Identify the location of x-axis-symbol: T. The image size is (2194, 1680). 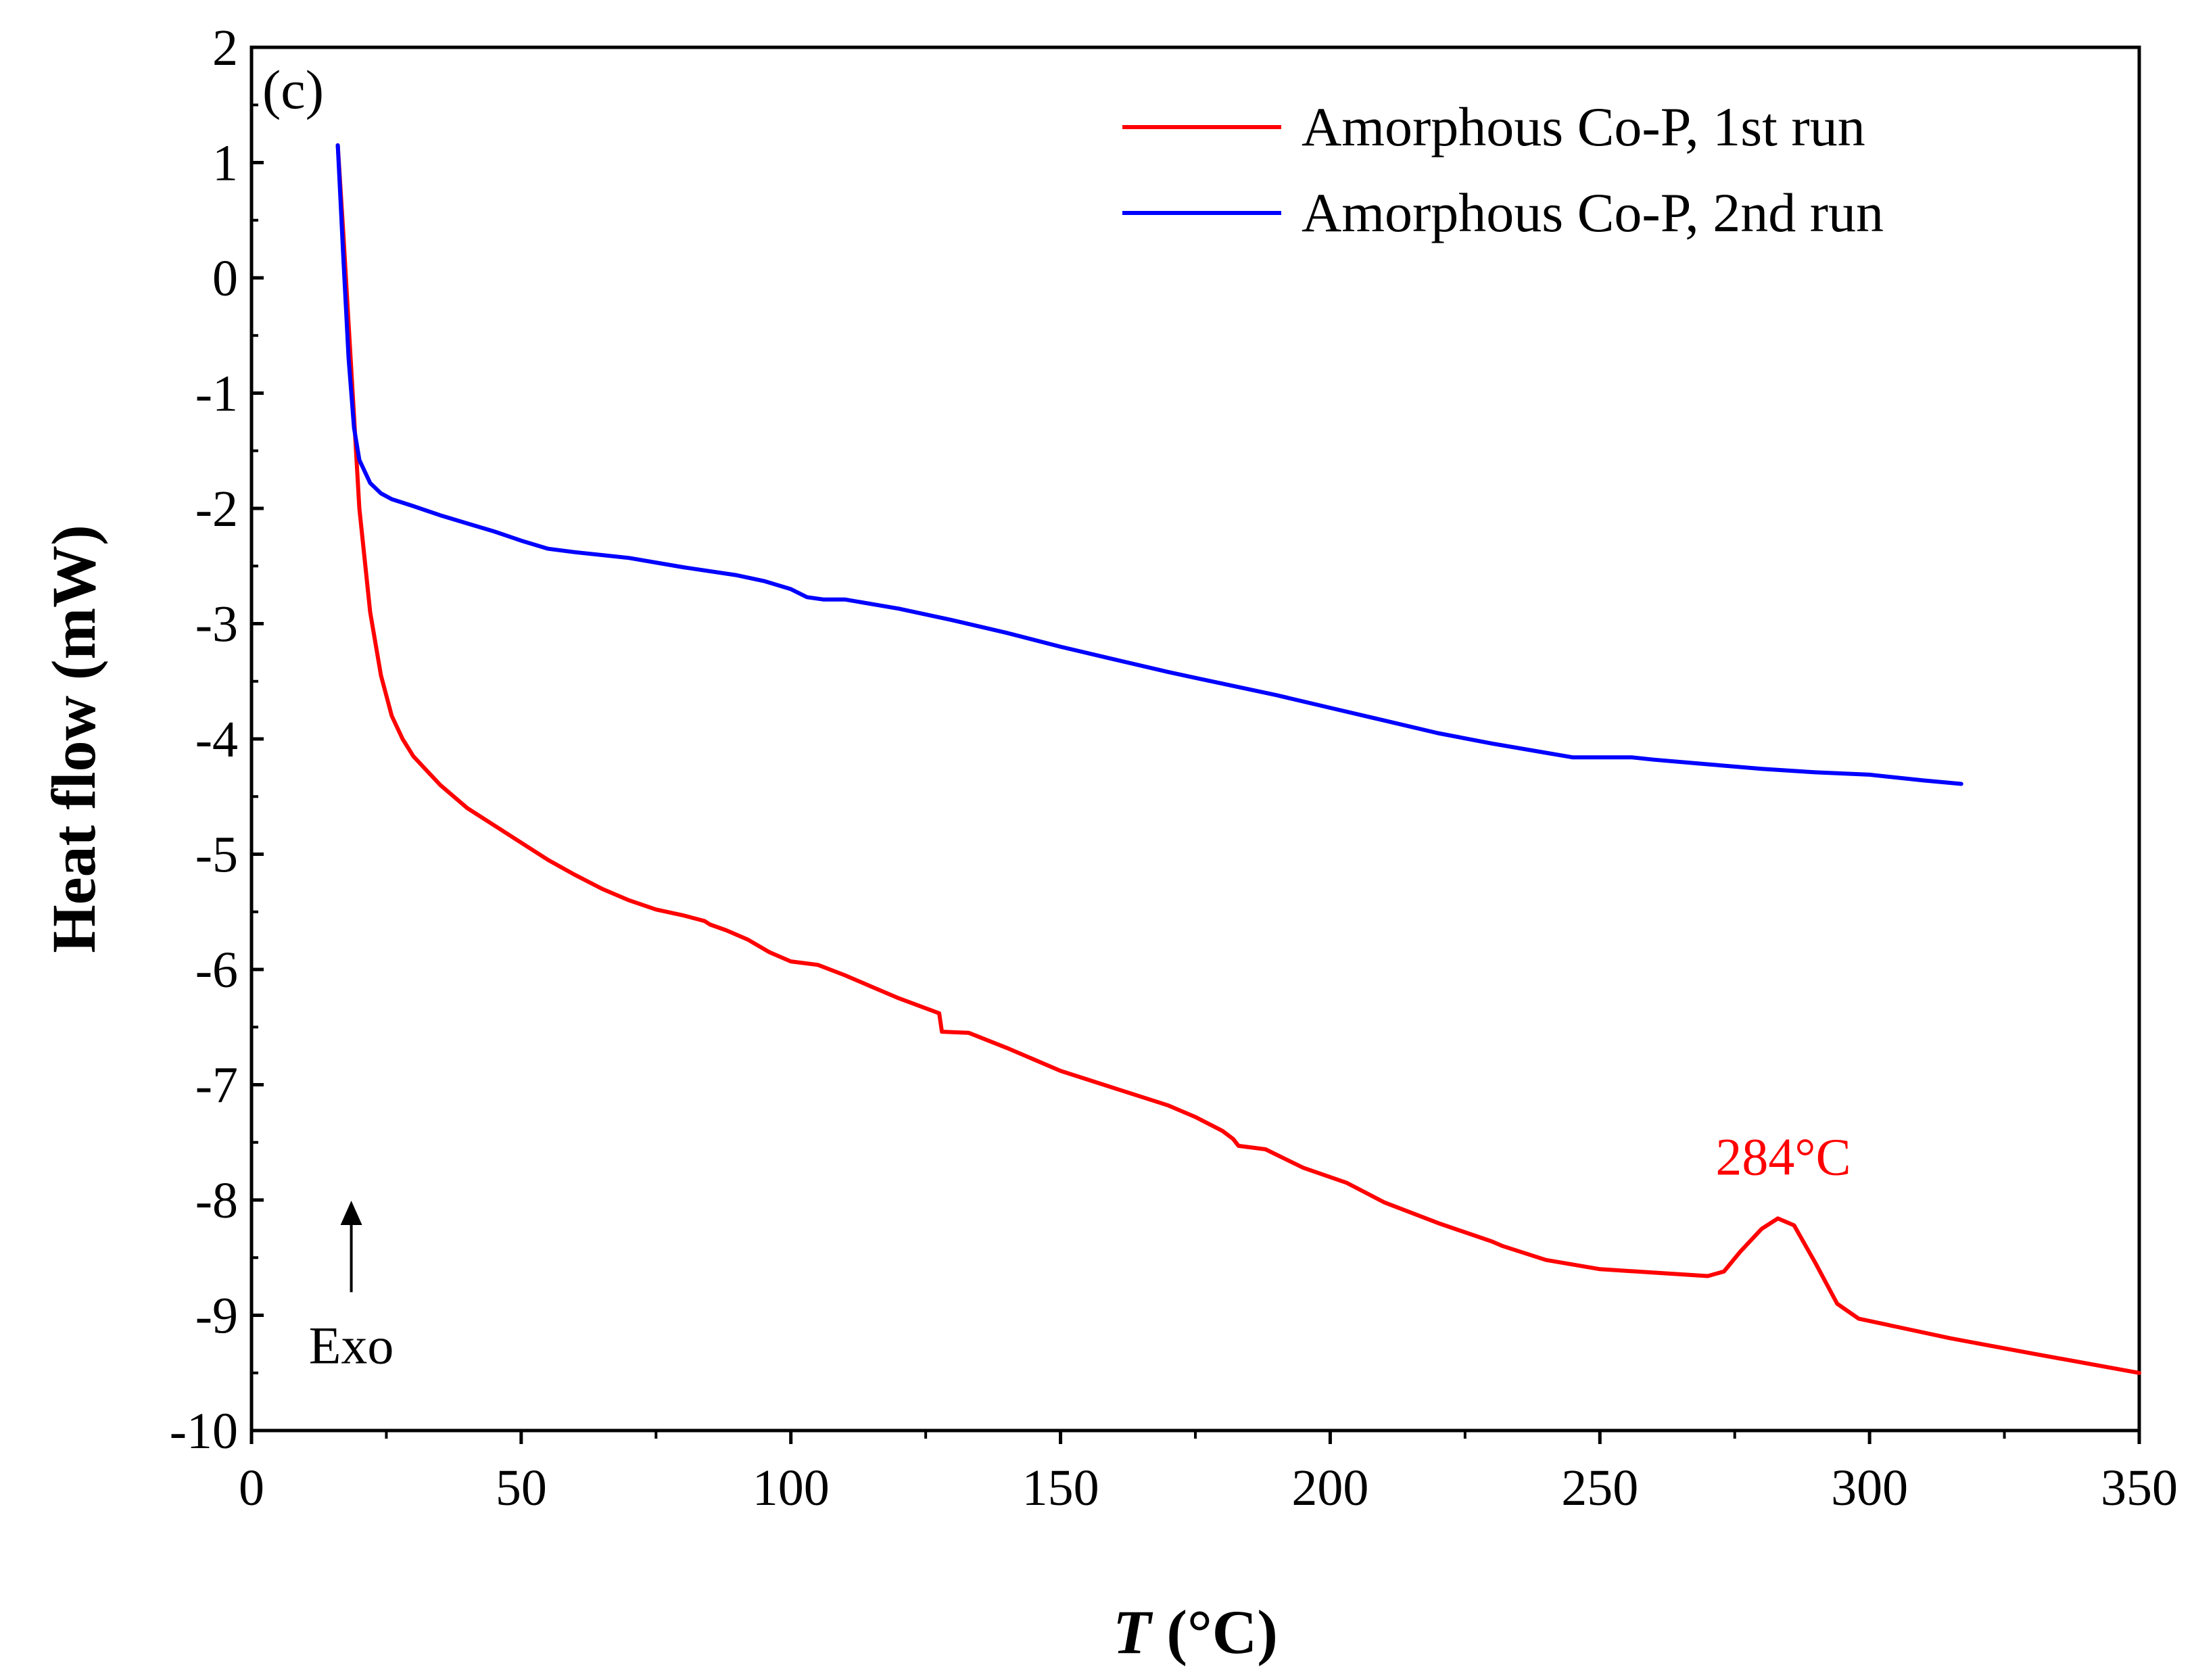
(1133, 1632).